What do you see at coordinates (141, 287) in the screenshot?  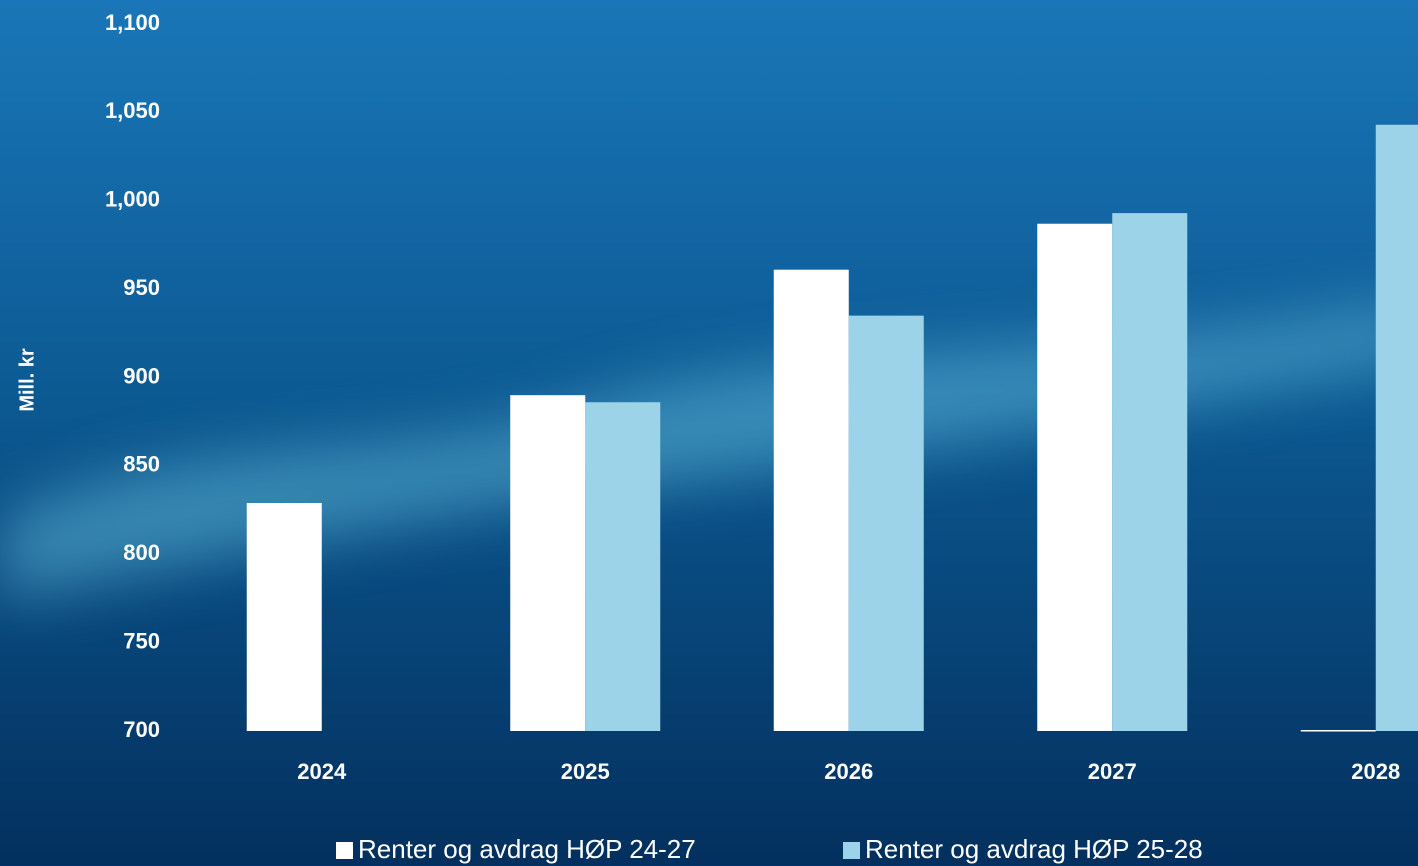 I see `y-tick-label: 950` at bounding box center [141, 287].